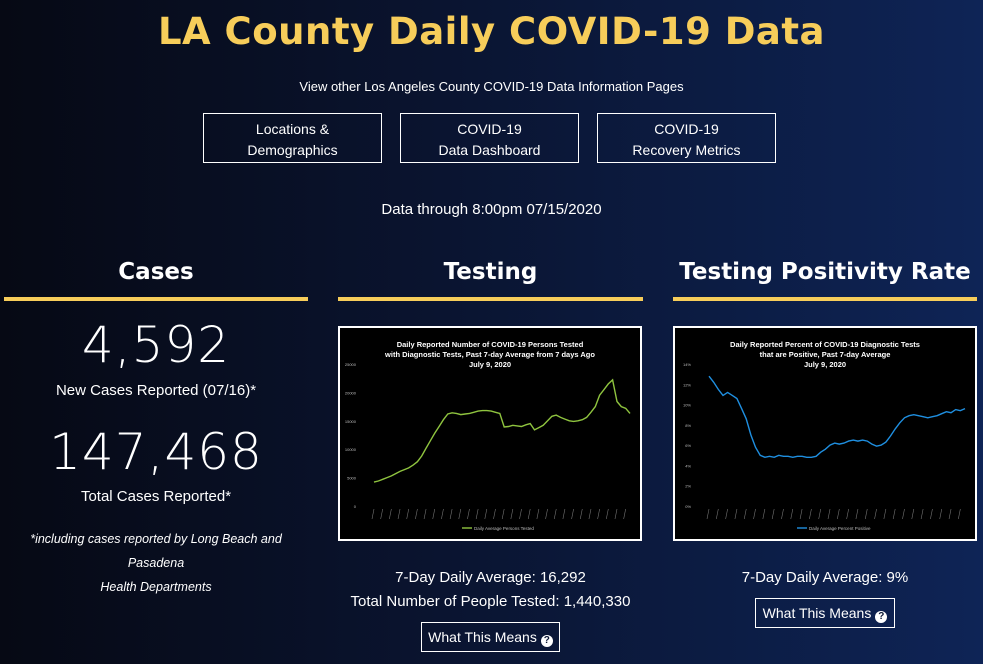  Describe the element at coordinates (688, 506) in the screenshot. I see `y-tick-label: 0%` at that location.